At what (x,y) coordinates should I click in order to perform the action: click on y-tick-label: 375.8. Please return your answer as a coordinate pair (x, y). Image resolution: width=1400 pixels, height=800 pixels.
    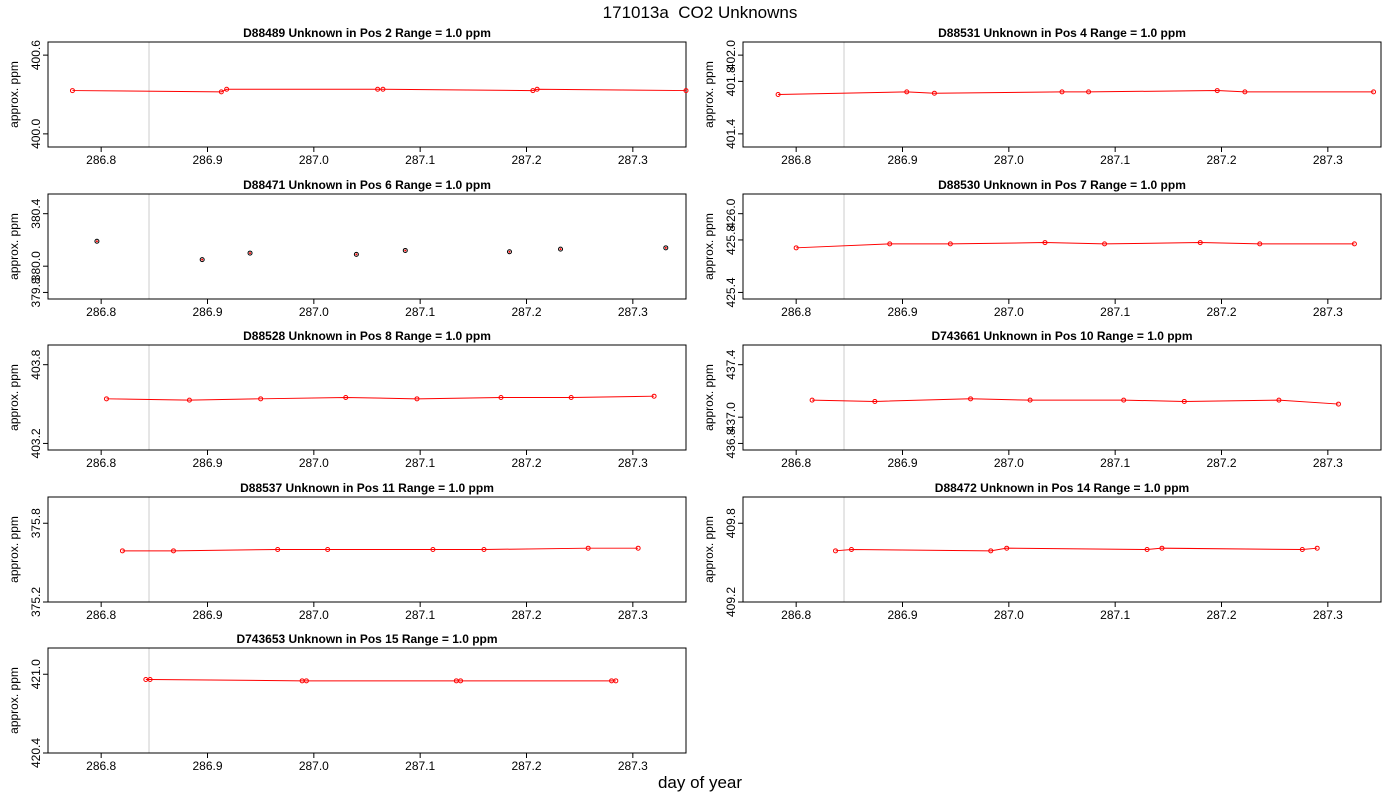
    Looking at the image, I should click on (36, 523).